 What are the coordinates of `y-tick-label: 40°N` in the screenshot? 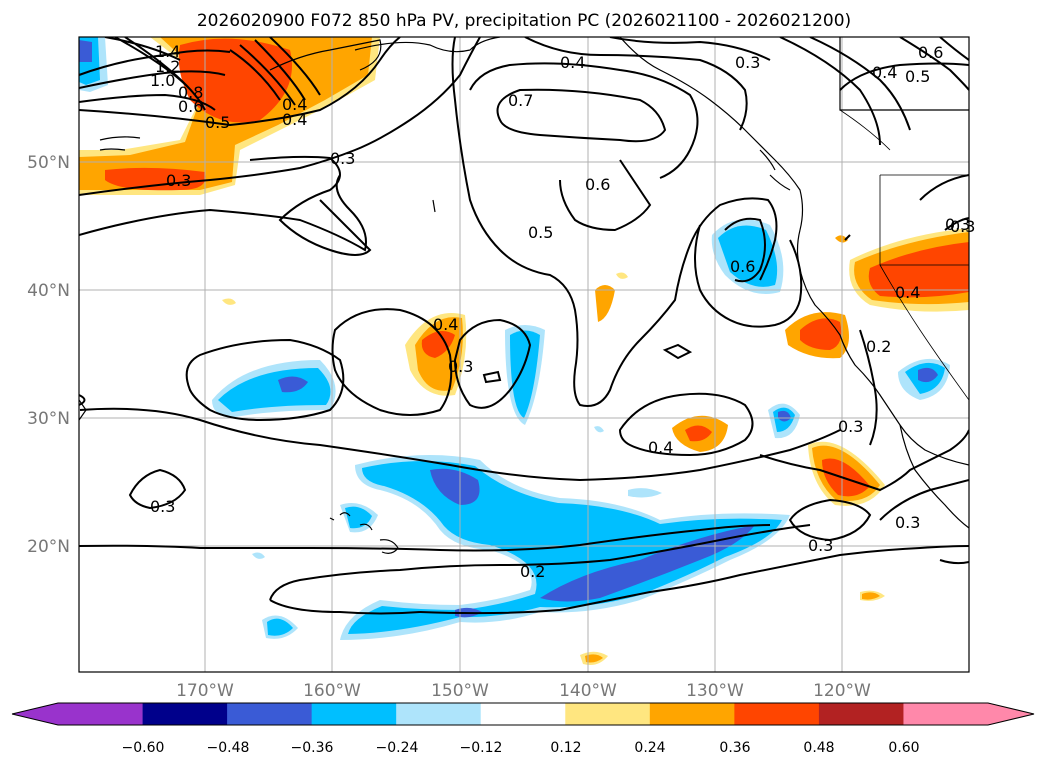 It's located at (48, 291).